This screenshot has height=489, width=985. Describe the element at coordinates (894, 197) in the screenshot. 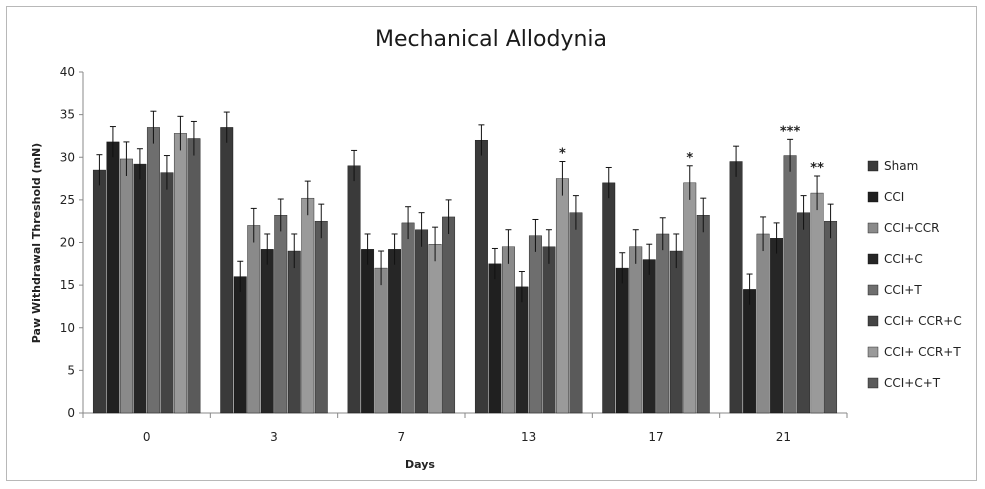

I see `legend-label: CCI` at that location.